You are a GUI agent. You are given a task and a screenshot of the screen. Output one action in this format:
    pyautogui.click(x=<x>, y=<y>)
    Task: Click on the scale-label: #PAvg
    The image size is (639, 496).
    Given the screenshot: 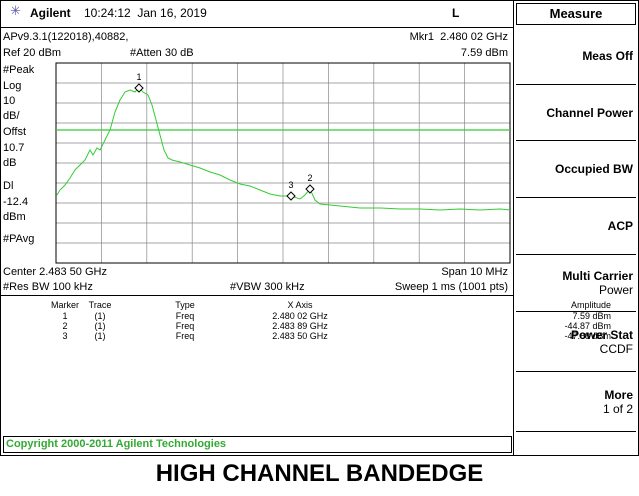 What is the action you would take?
    pyautogui.click(x=19, y=239)
    